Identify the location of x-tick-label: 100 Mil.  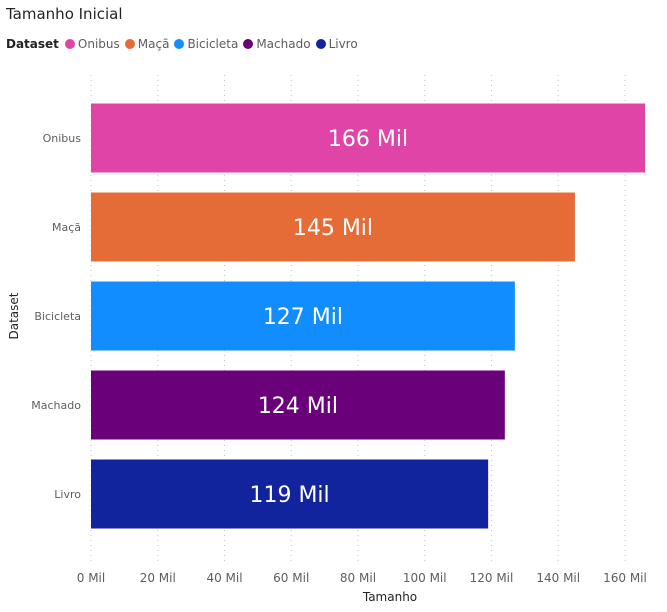
(425, 578).